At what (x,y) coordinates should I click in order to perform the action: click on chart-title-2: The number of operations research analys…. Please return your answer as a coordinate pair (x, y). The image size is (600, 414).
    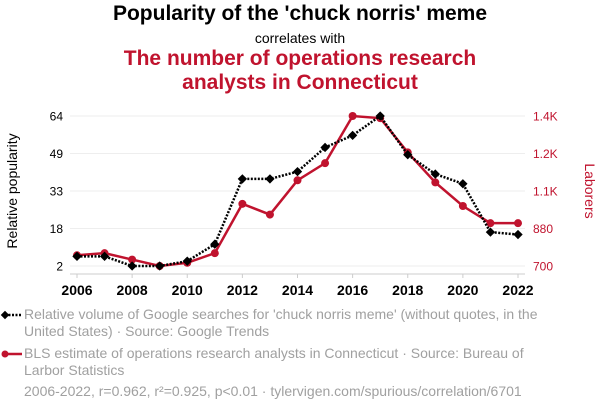
    Looking at the image, I should click on (300, 71).